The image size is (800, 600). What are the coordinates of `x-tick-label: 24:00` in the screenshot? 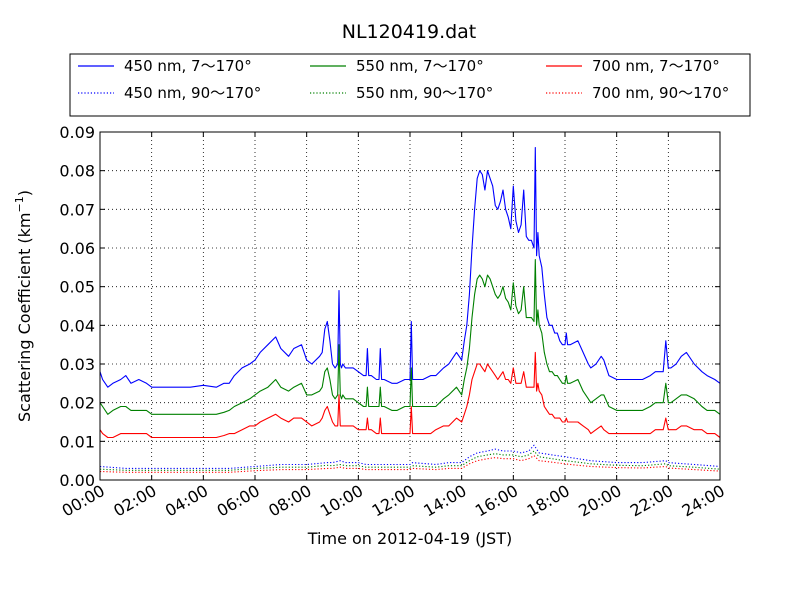 It's located at (703, 501).